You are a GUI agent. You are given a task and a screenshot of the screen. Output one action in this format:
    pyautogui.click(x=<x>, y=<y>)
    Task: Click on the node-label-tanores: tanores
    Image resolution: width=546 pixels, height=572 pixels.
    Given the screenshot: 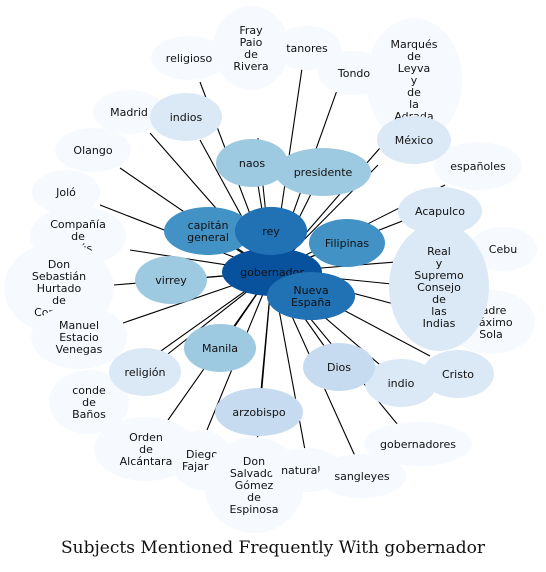 What is the action you would take?
    pyautogui.click(x=307, y=48)
    